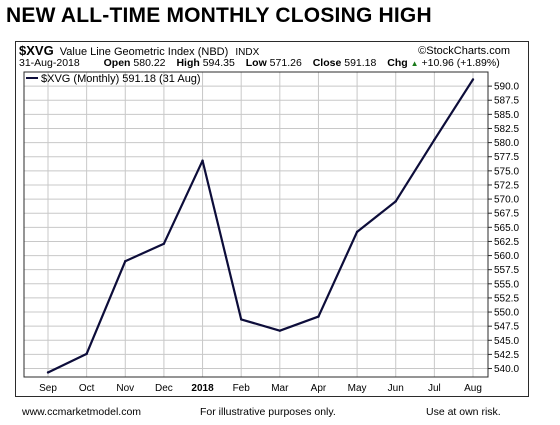 This screenshot has width=560, height=425. I want to click on y-tick-label: 562.5, so click(506, 242).